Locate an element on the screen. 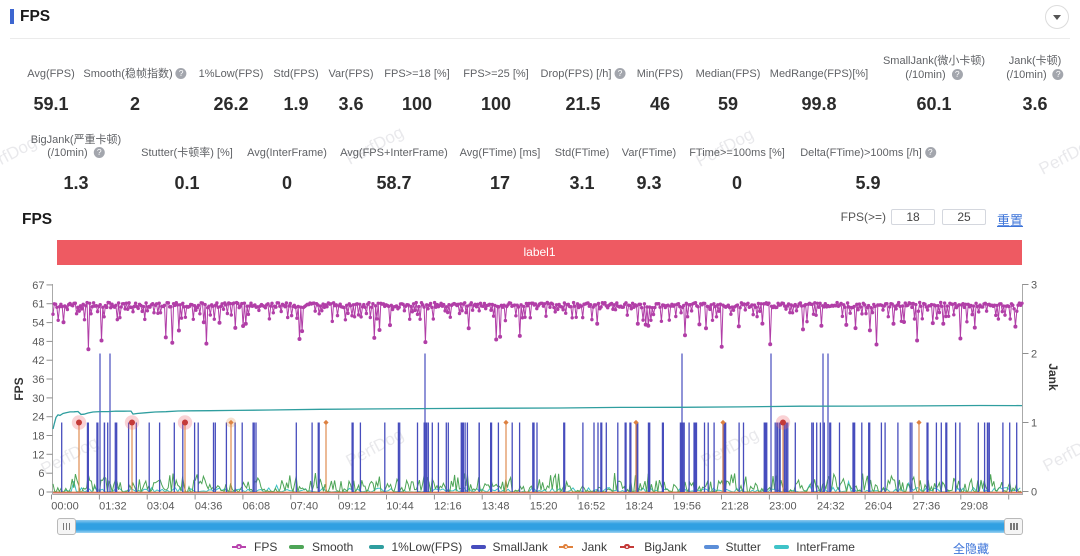 Image resolution: width=1080 pixels, height=556 pixels. svg-text: 19:56 is located at coordinates (687, 507).